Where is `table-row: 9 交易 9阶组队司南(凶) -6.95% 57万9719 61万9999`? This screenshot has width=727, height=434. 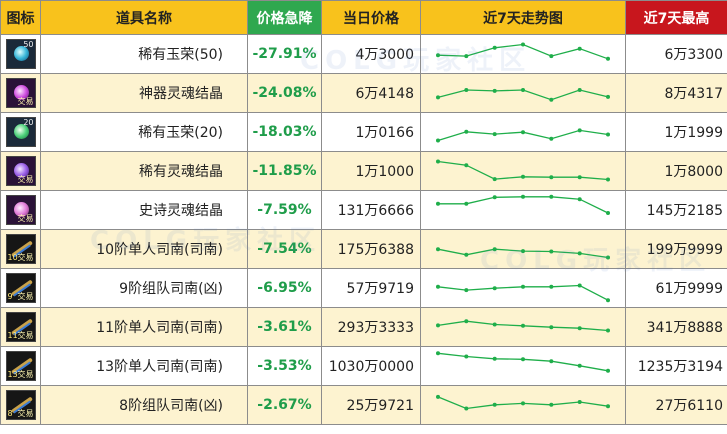
table-row: 9 交易 9阶组队司南(凶) -6.95% 57万9719 61万9999 is located at coordinates (363, 288).